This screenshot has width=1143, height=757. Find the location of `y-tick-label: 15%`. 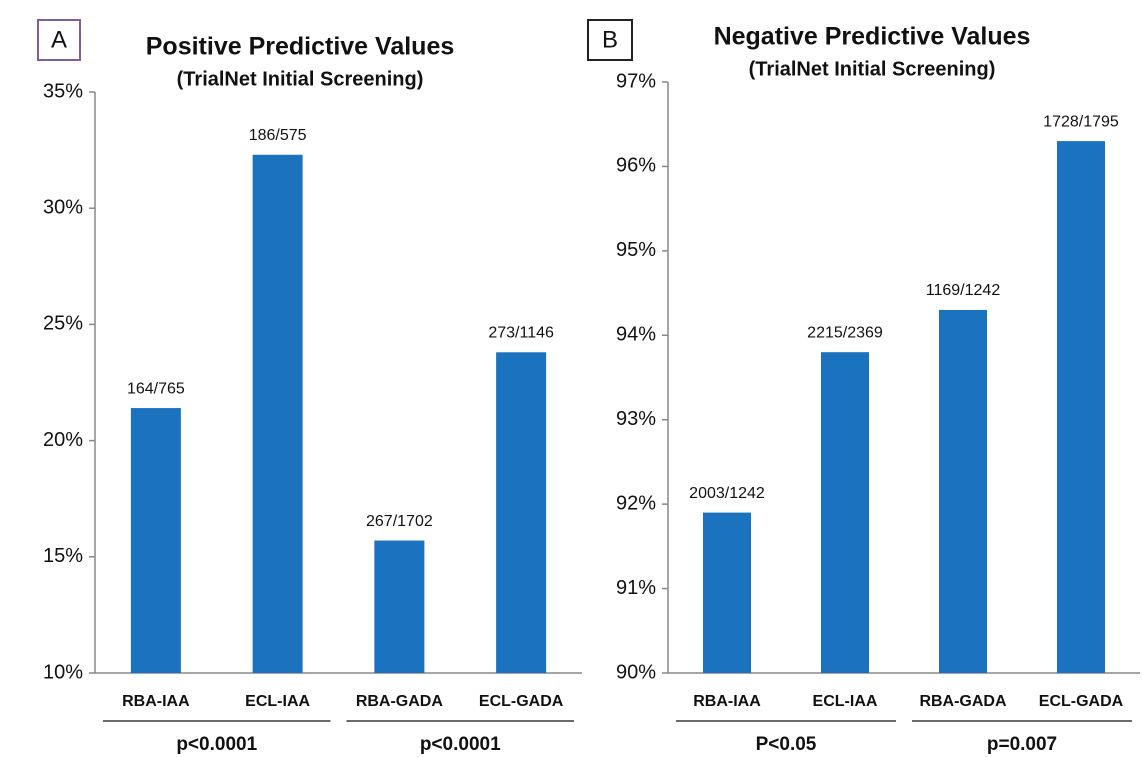

y-tick-label: 15% is located at coordinates (63, 556).